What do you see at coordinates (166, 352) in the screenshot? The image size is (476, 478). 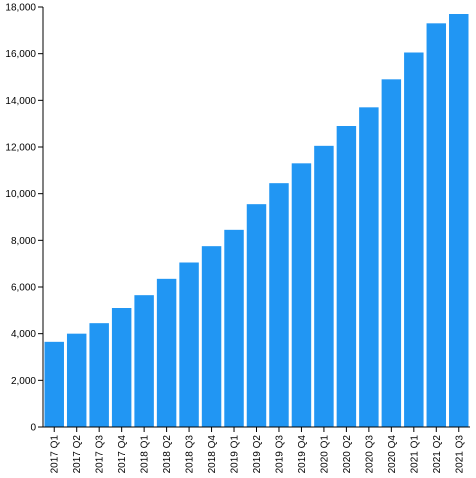 I see `bar-2018-q2` at bounding box center [166, 352].